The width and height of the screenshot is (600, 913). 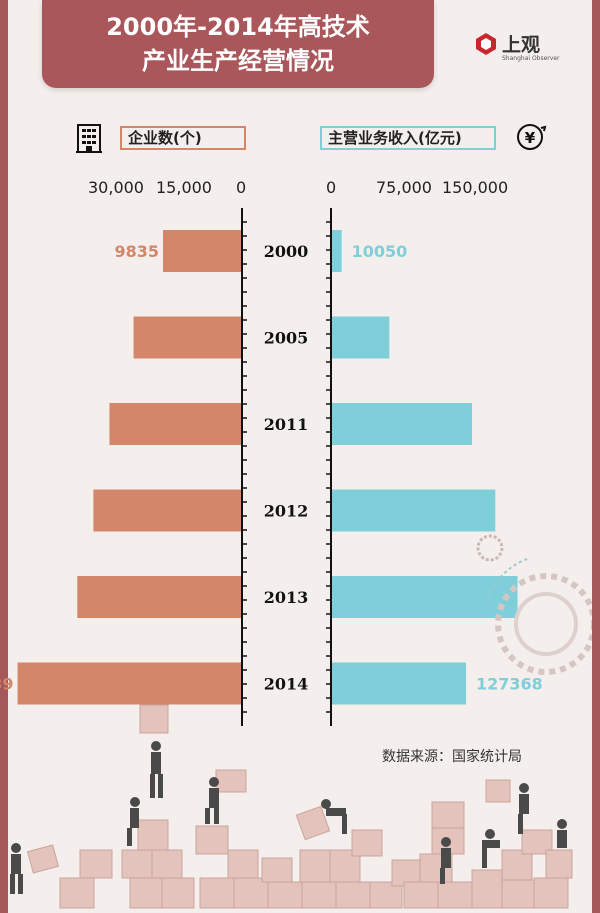 I want to click on right-tick-75000: 75,000, so click(x=404, y=187).